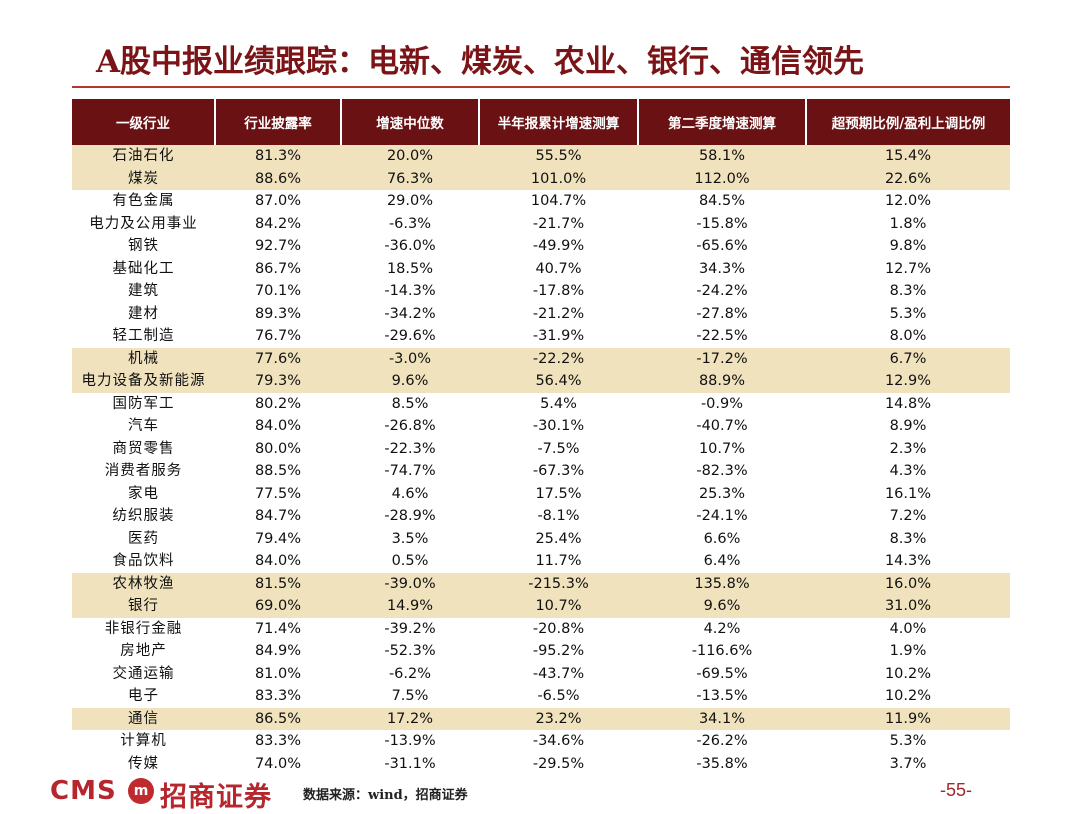 This screenshot has height=814, width=1080. I want to click on value-cell: 1.8%, so click(908, 223).